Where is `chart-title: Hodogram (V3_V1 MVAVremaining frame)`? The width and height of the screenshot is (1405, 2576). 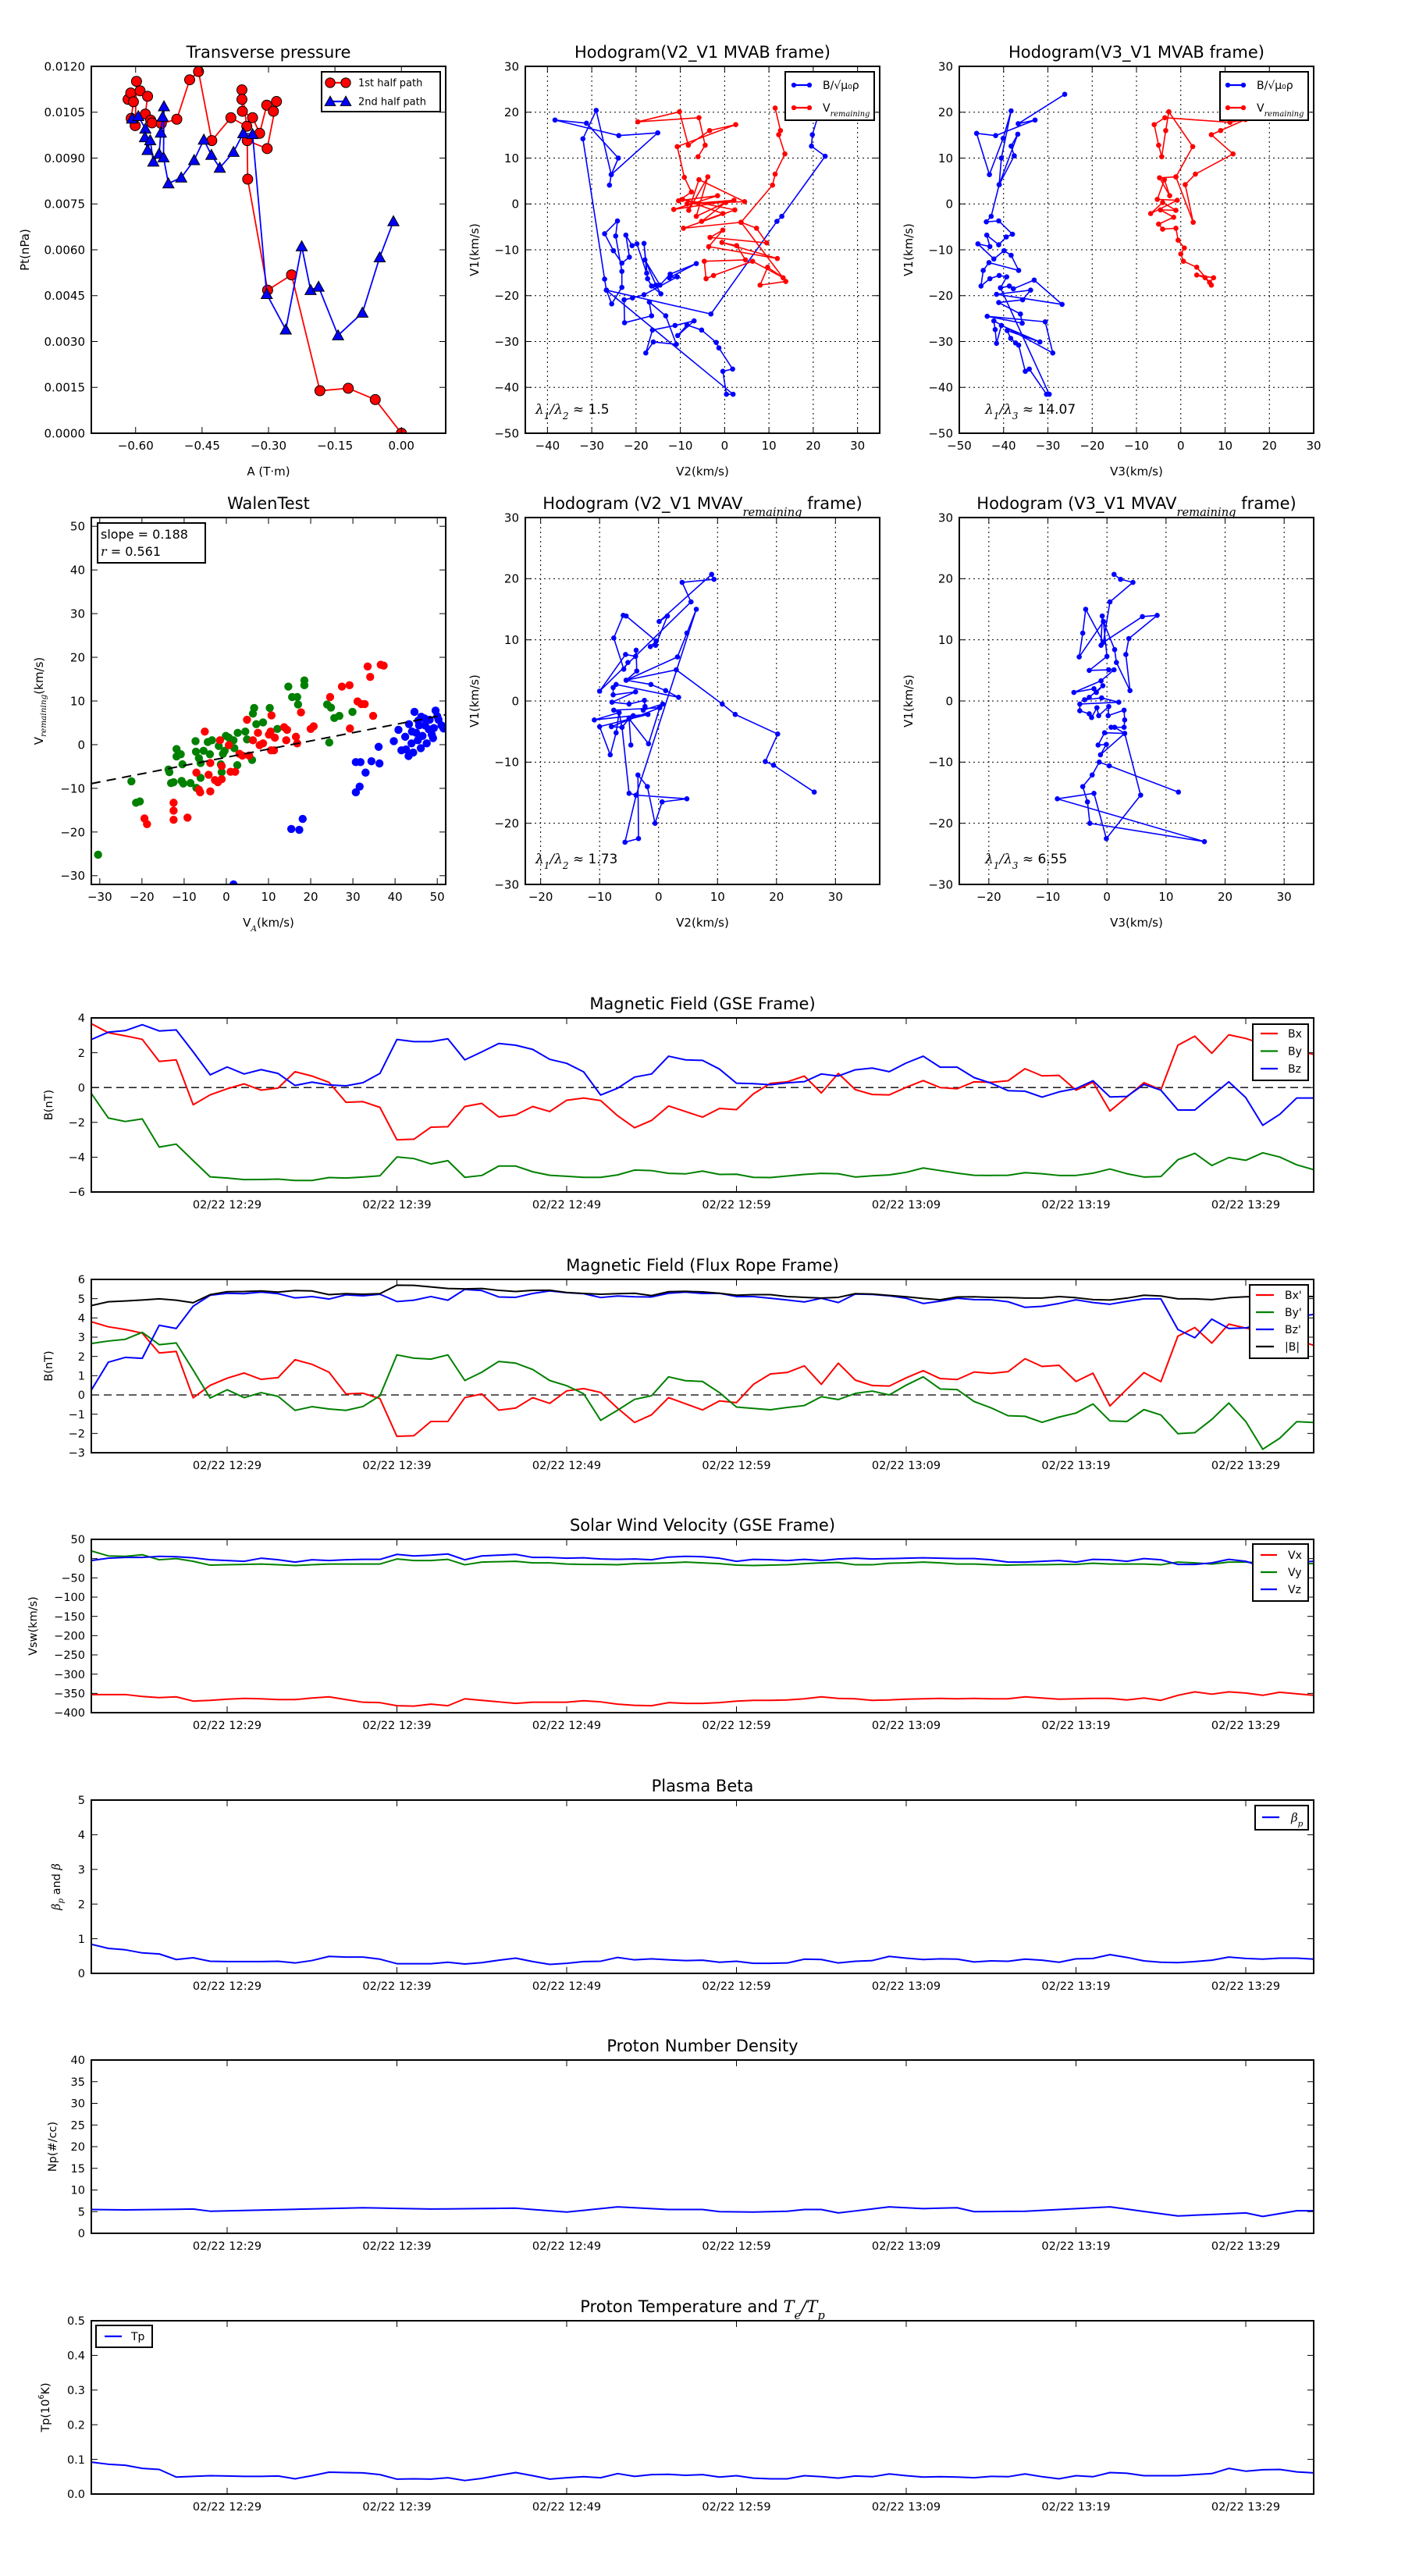 chart-title: Hodogram (V3_V1 MVAVremaining frame) is located at coordinates (1136, 506).